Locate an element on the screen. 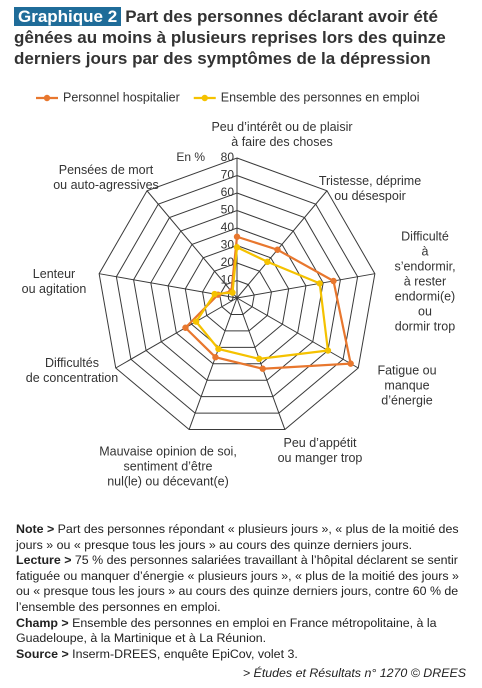 This screenshot has height=688, width=482. note-label: Source > is located at coordinates (42, 653).